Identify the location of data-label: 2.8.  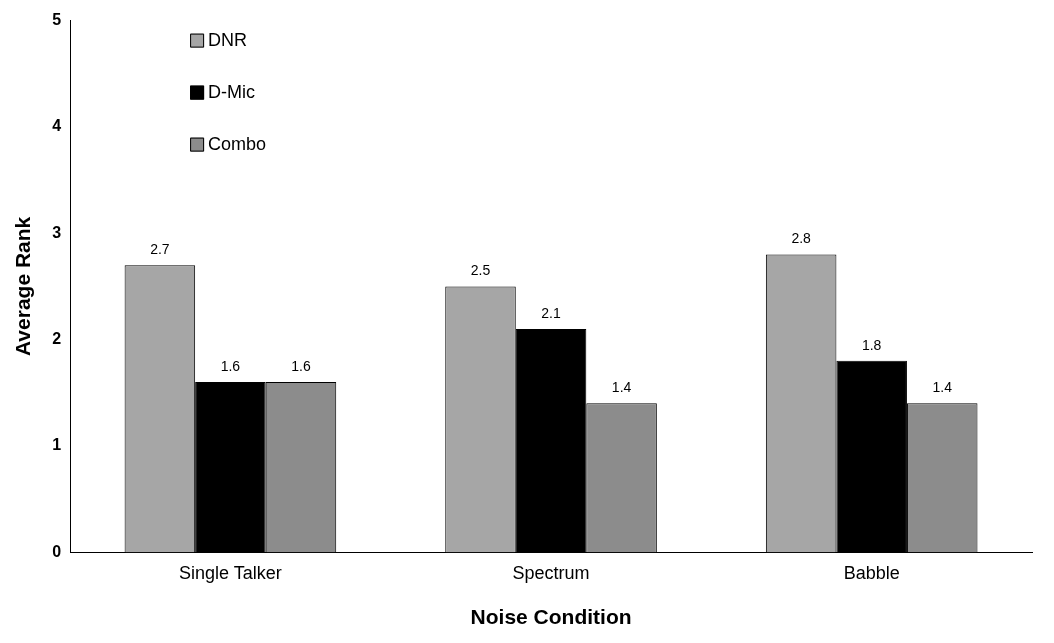
(801, 238).